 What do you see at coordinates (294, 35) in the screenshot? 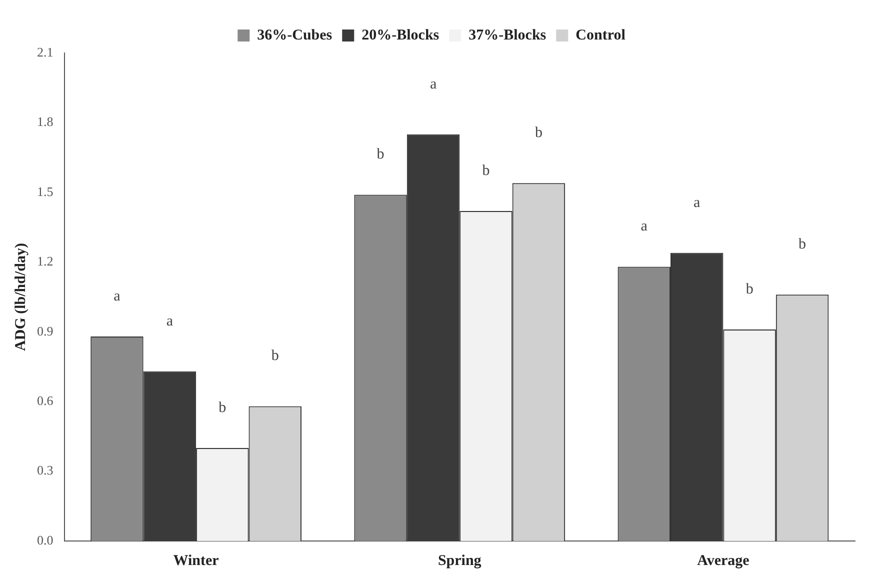
I see `legend-label: 36%-Cubes` at bounding box center [294, 35].